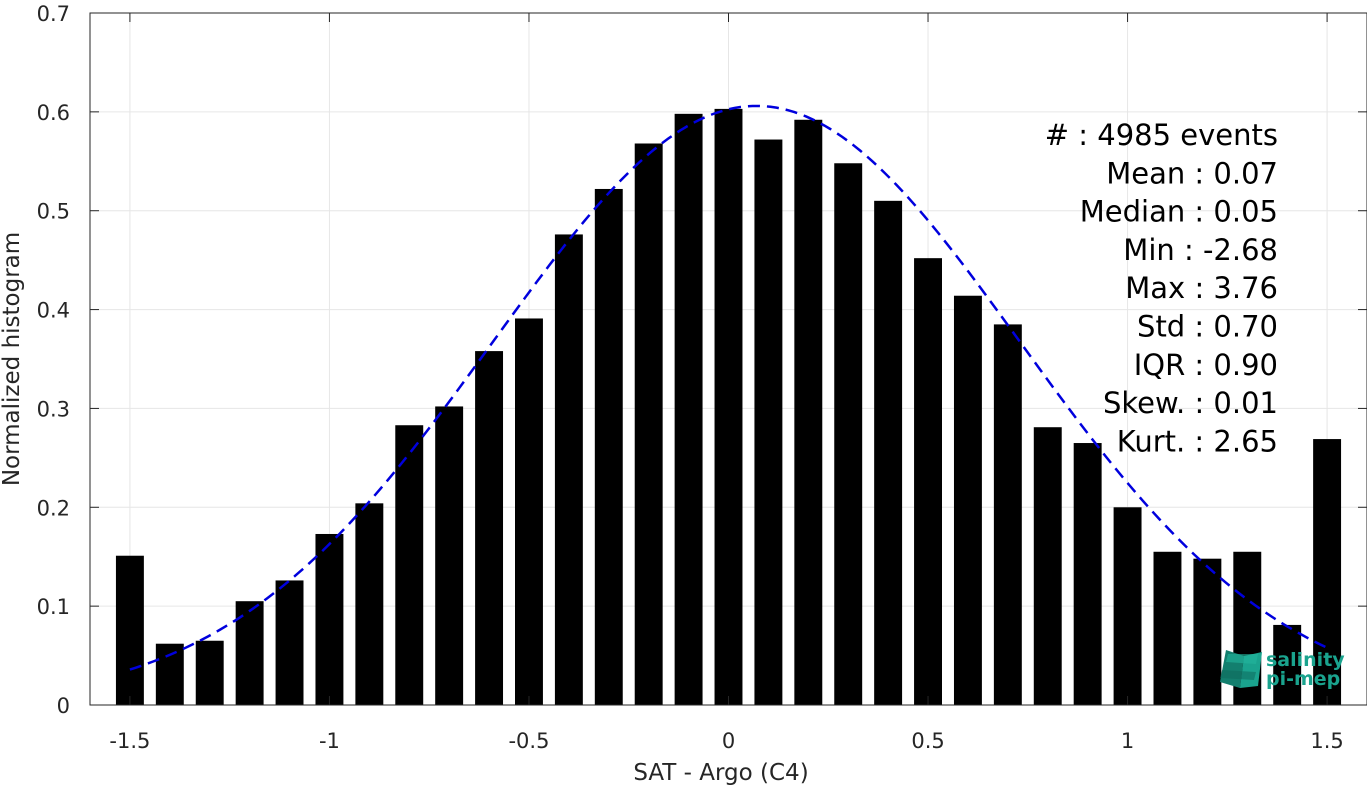 Image resolution: width=1367 pixels, height=787 pixels. I want to click on y-tick-label: 0.7, so click(53, 14).